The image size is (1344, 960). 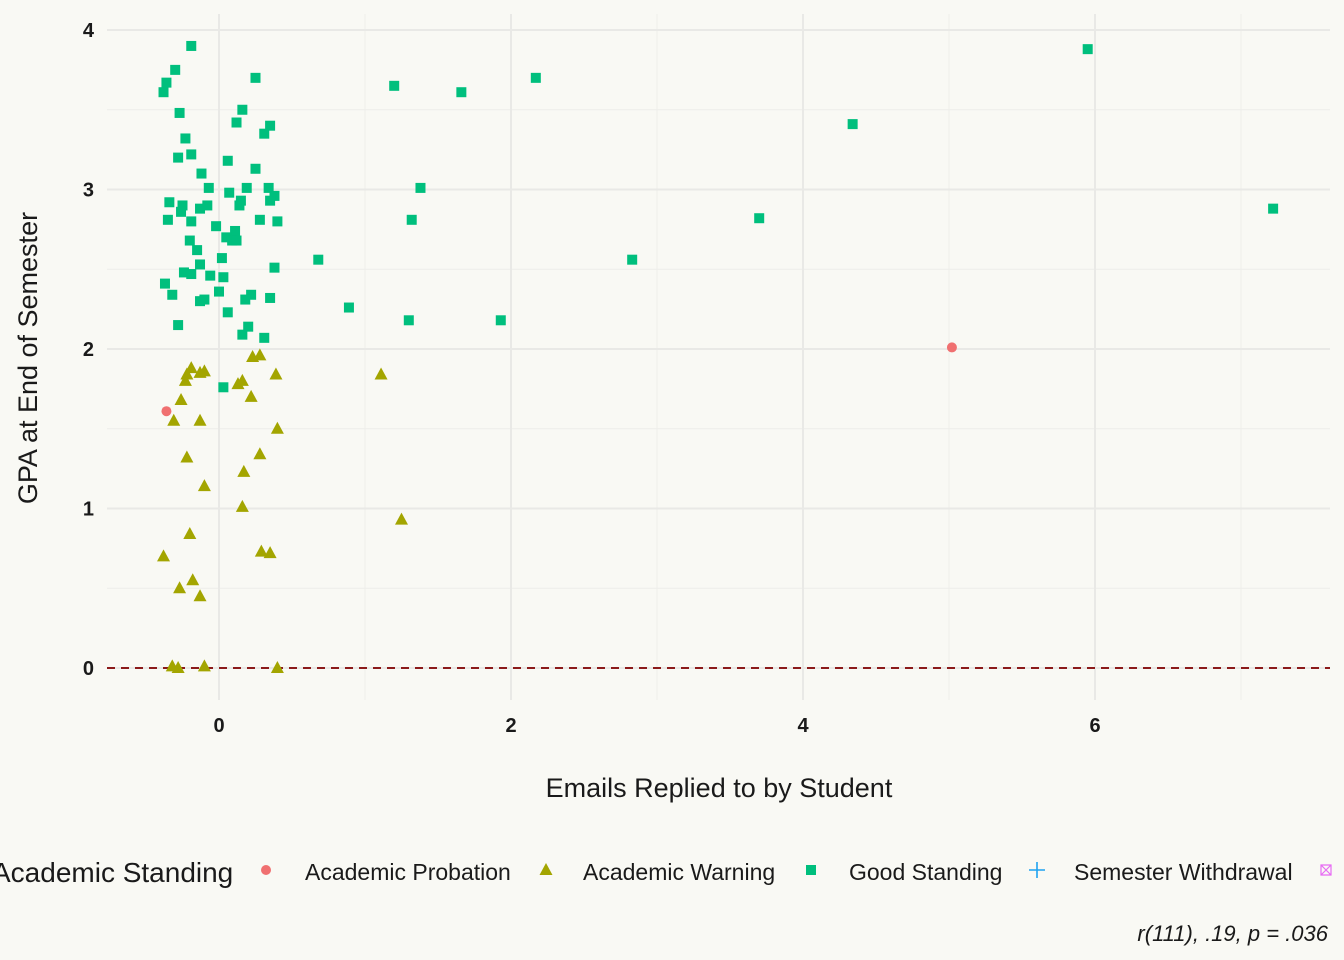 I want to click on x-tick-label: 6, so click(x=1094, y=726).